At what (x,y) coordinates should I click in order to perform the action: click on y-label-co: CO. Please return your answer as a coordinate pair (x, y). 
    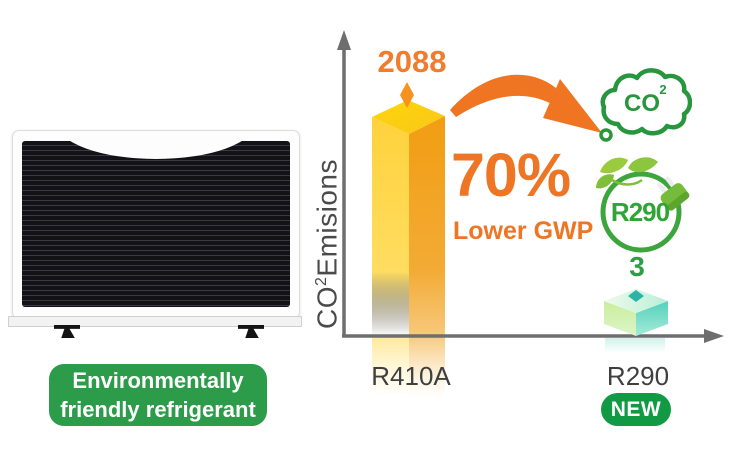
    Looking at the image, I should click on (327, 307).